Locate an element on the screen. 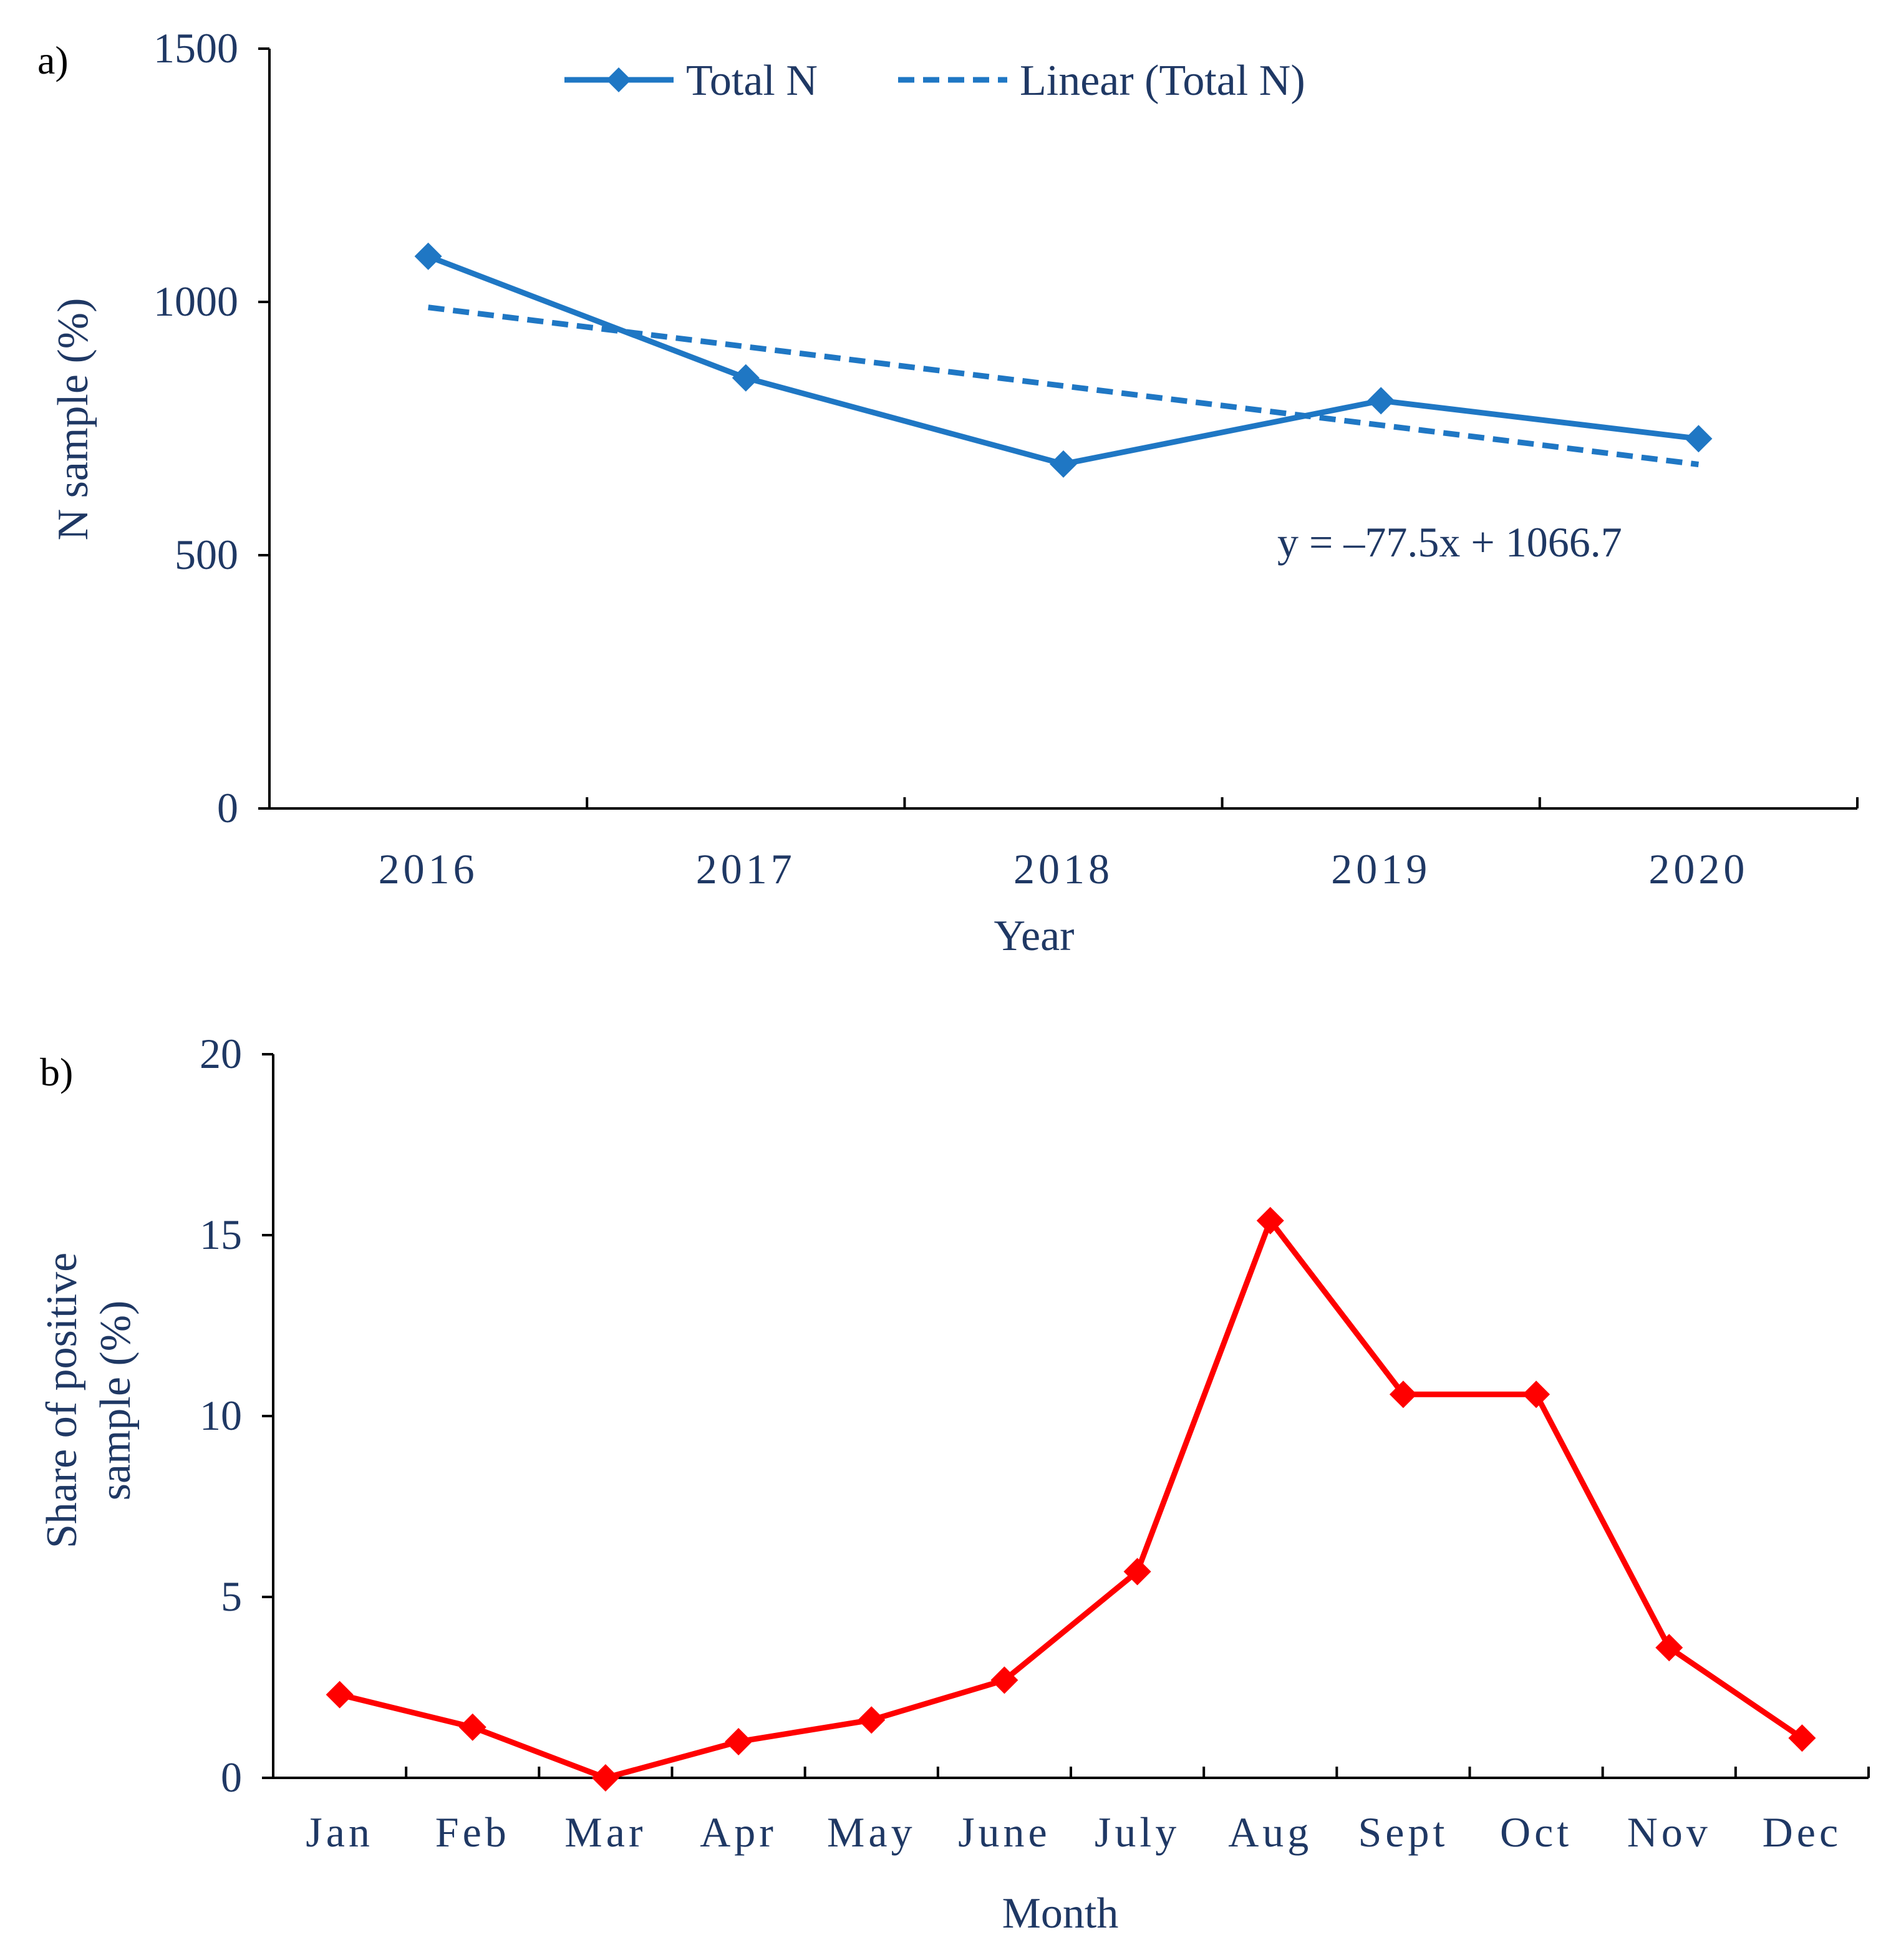 The image size is (1901, 1960). x-tick-label: 2020 is located at coordinates (1698, 869).